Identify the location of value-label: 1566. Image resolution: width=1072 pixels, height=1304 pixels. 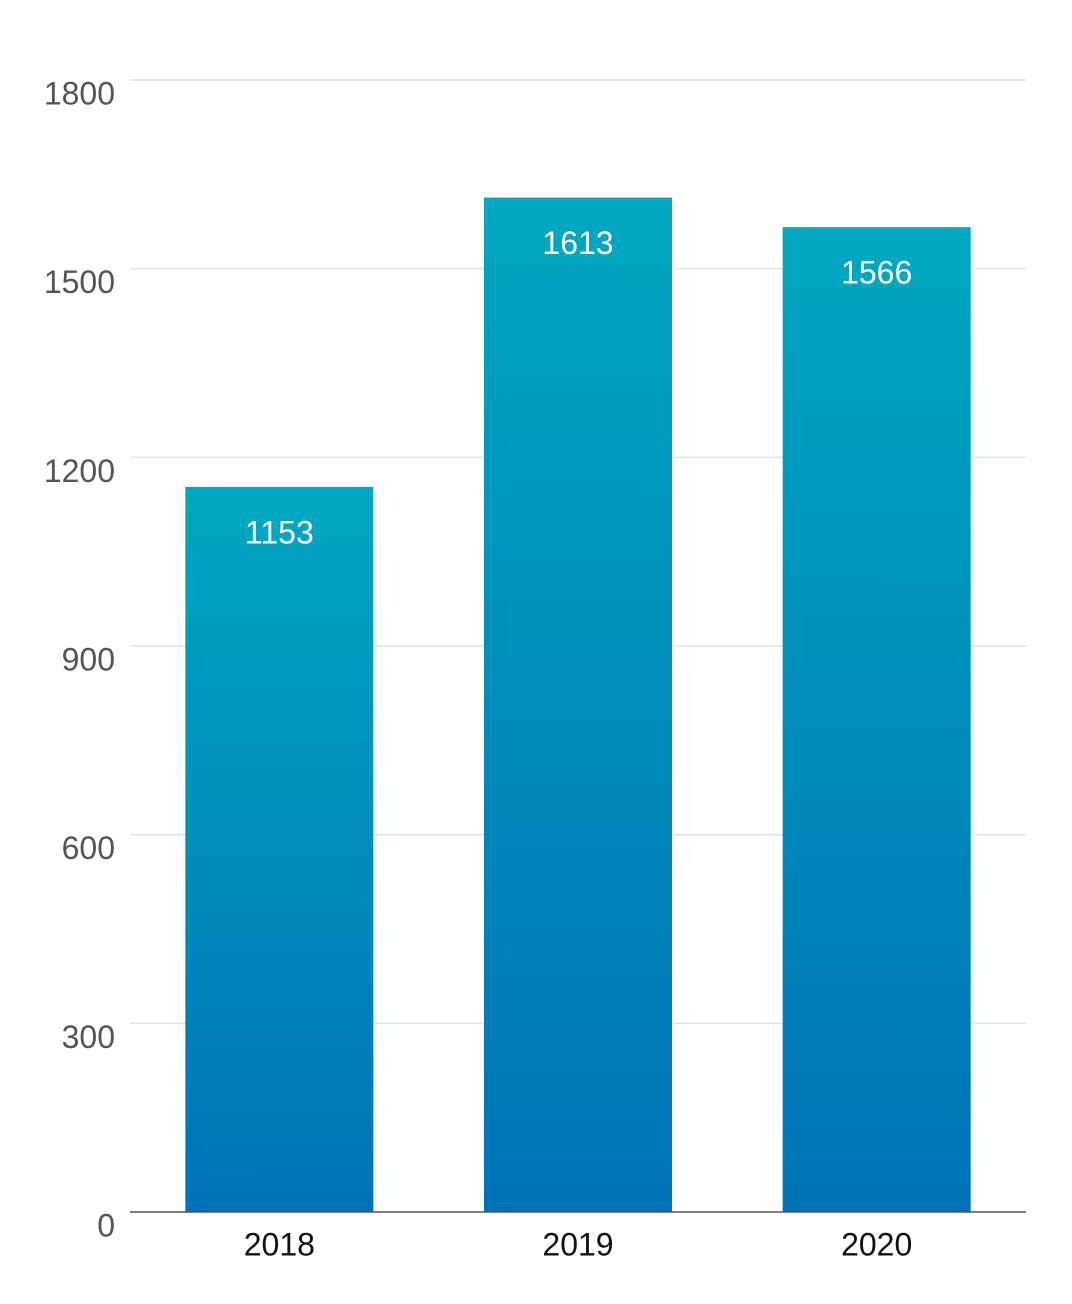
(876, 273).